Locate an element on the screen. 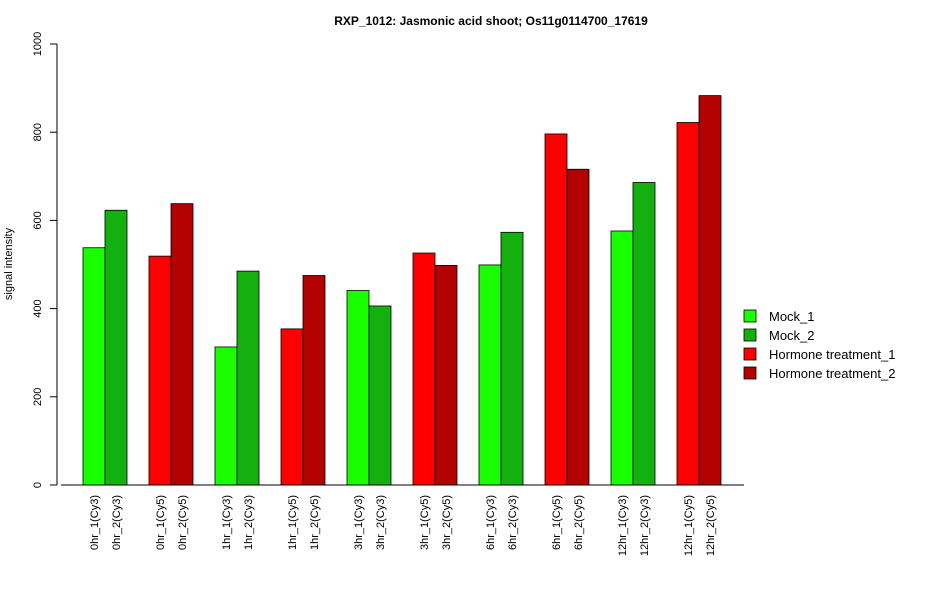  x-tick-label: 0hr_1(Cy3) is located at coordinates (95, 522).